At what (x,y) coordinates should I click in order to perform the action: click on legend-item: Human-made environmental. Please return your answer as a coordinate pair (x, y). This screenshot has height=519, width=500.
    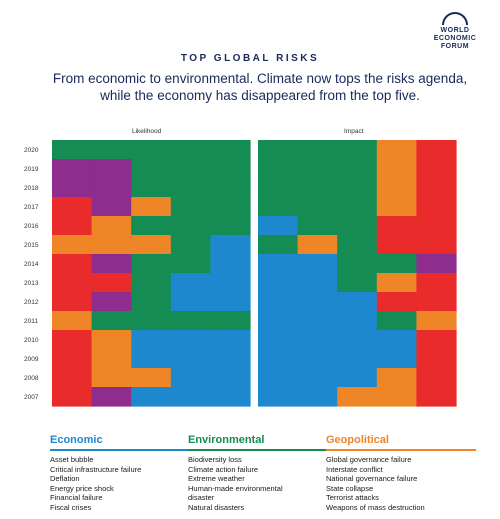
    Looking at the image, I should click on (235, 488).